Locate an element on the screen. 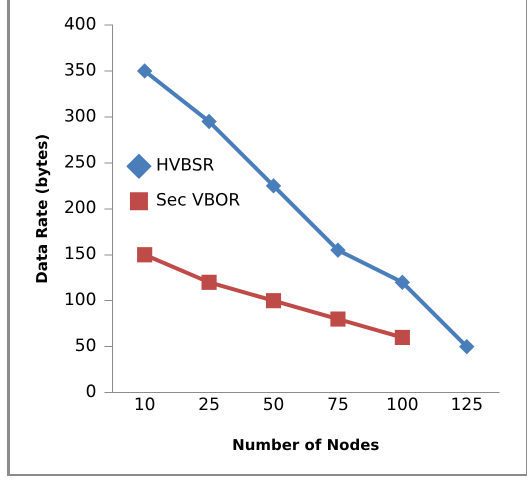 The width and height of the screenshot is (529, 481). y-tick-label: 150 is located at coordinates (80, 254).